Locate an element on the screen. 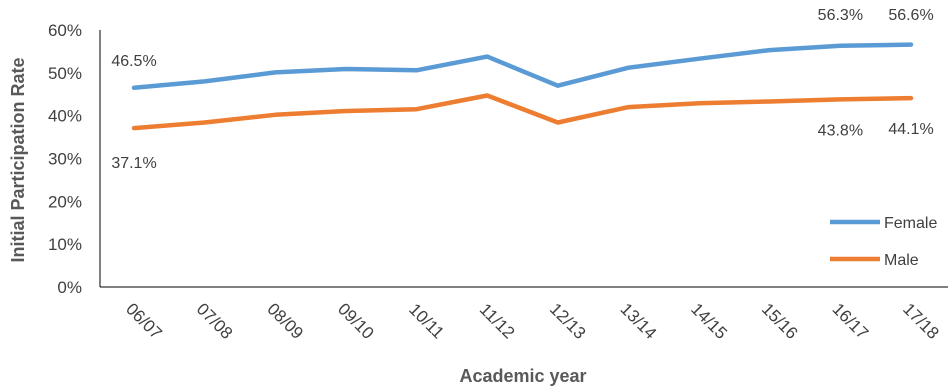 Image resolution: width=951 pixels, height=389 pixels. x-tick-label: 10/11 is located at coordinates (426, 321).